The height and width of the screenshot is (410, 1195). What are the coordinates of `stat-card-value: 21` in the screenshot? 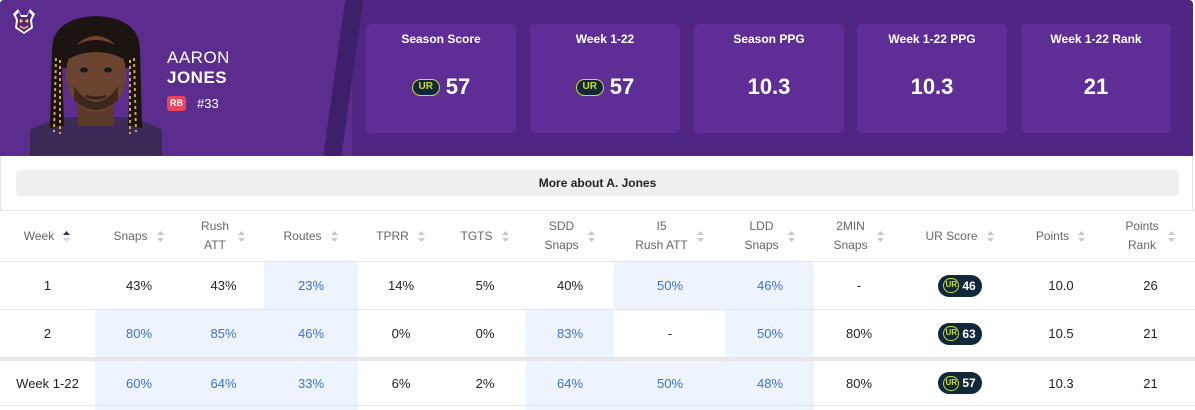 It's located at (1096, 86).